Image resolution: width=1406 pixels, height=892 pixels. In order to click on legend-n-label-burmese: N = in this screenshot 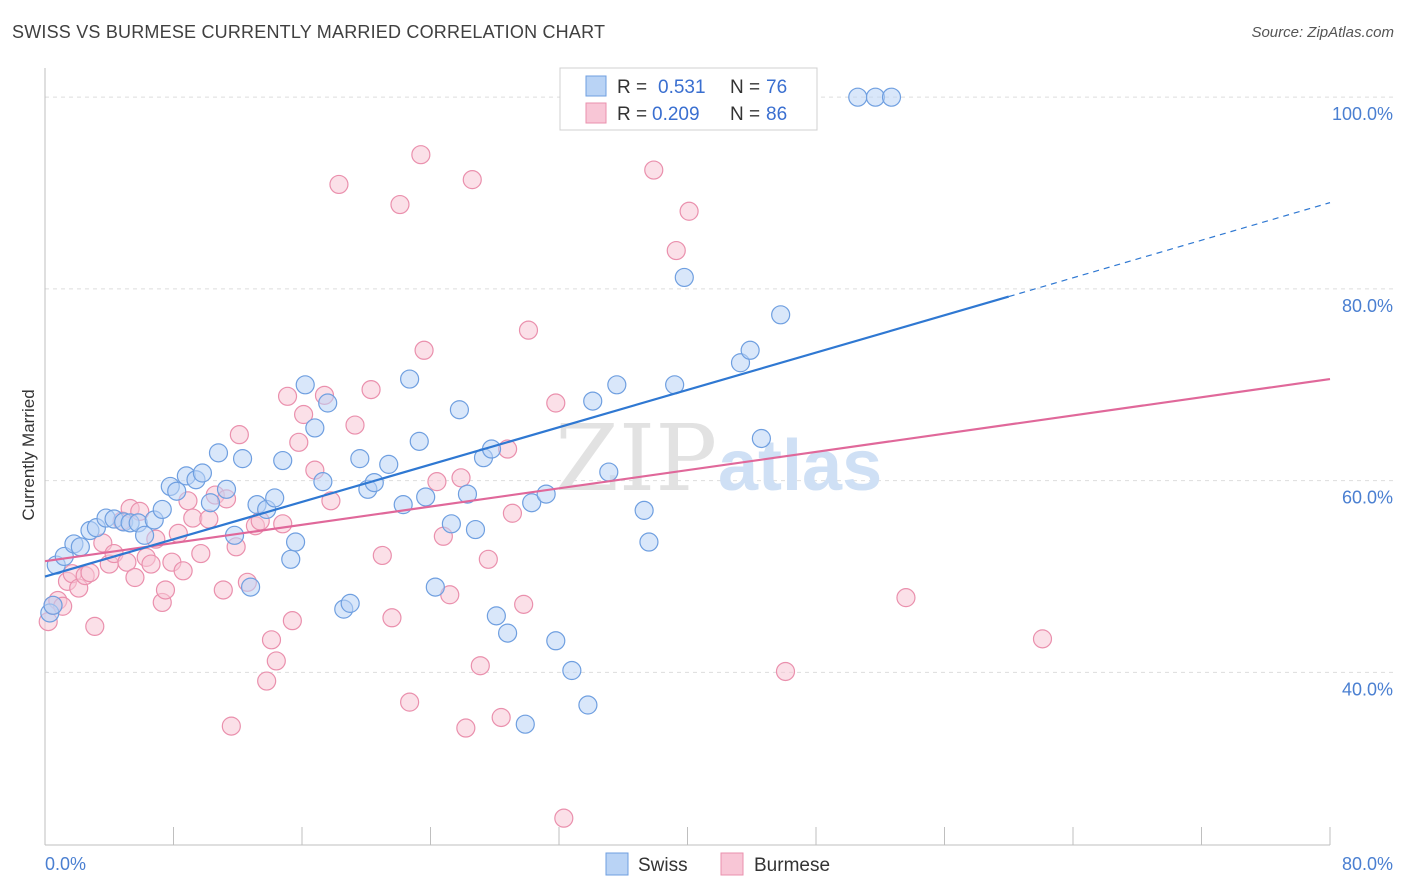, I will do `click(745, 114)`.